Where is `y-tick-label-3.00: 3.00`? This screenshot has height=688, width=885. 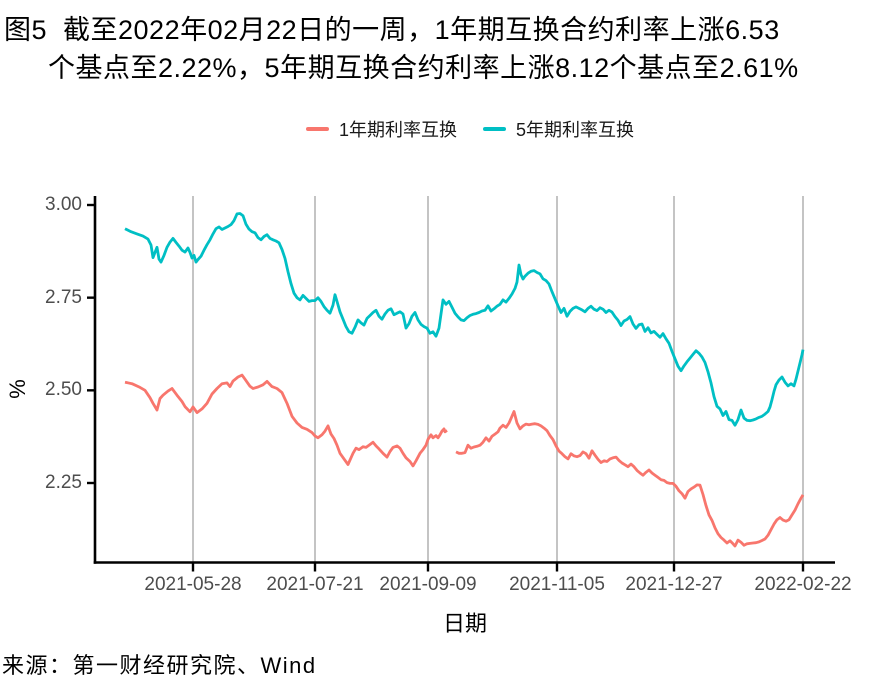
y-tick-label-3.00: 3.00 is located at coordinates (63, 204).